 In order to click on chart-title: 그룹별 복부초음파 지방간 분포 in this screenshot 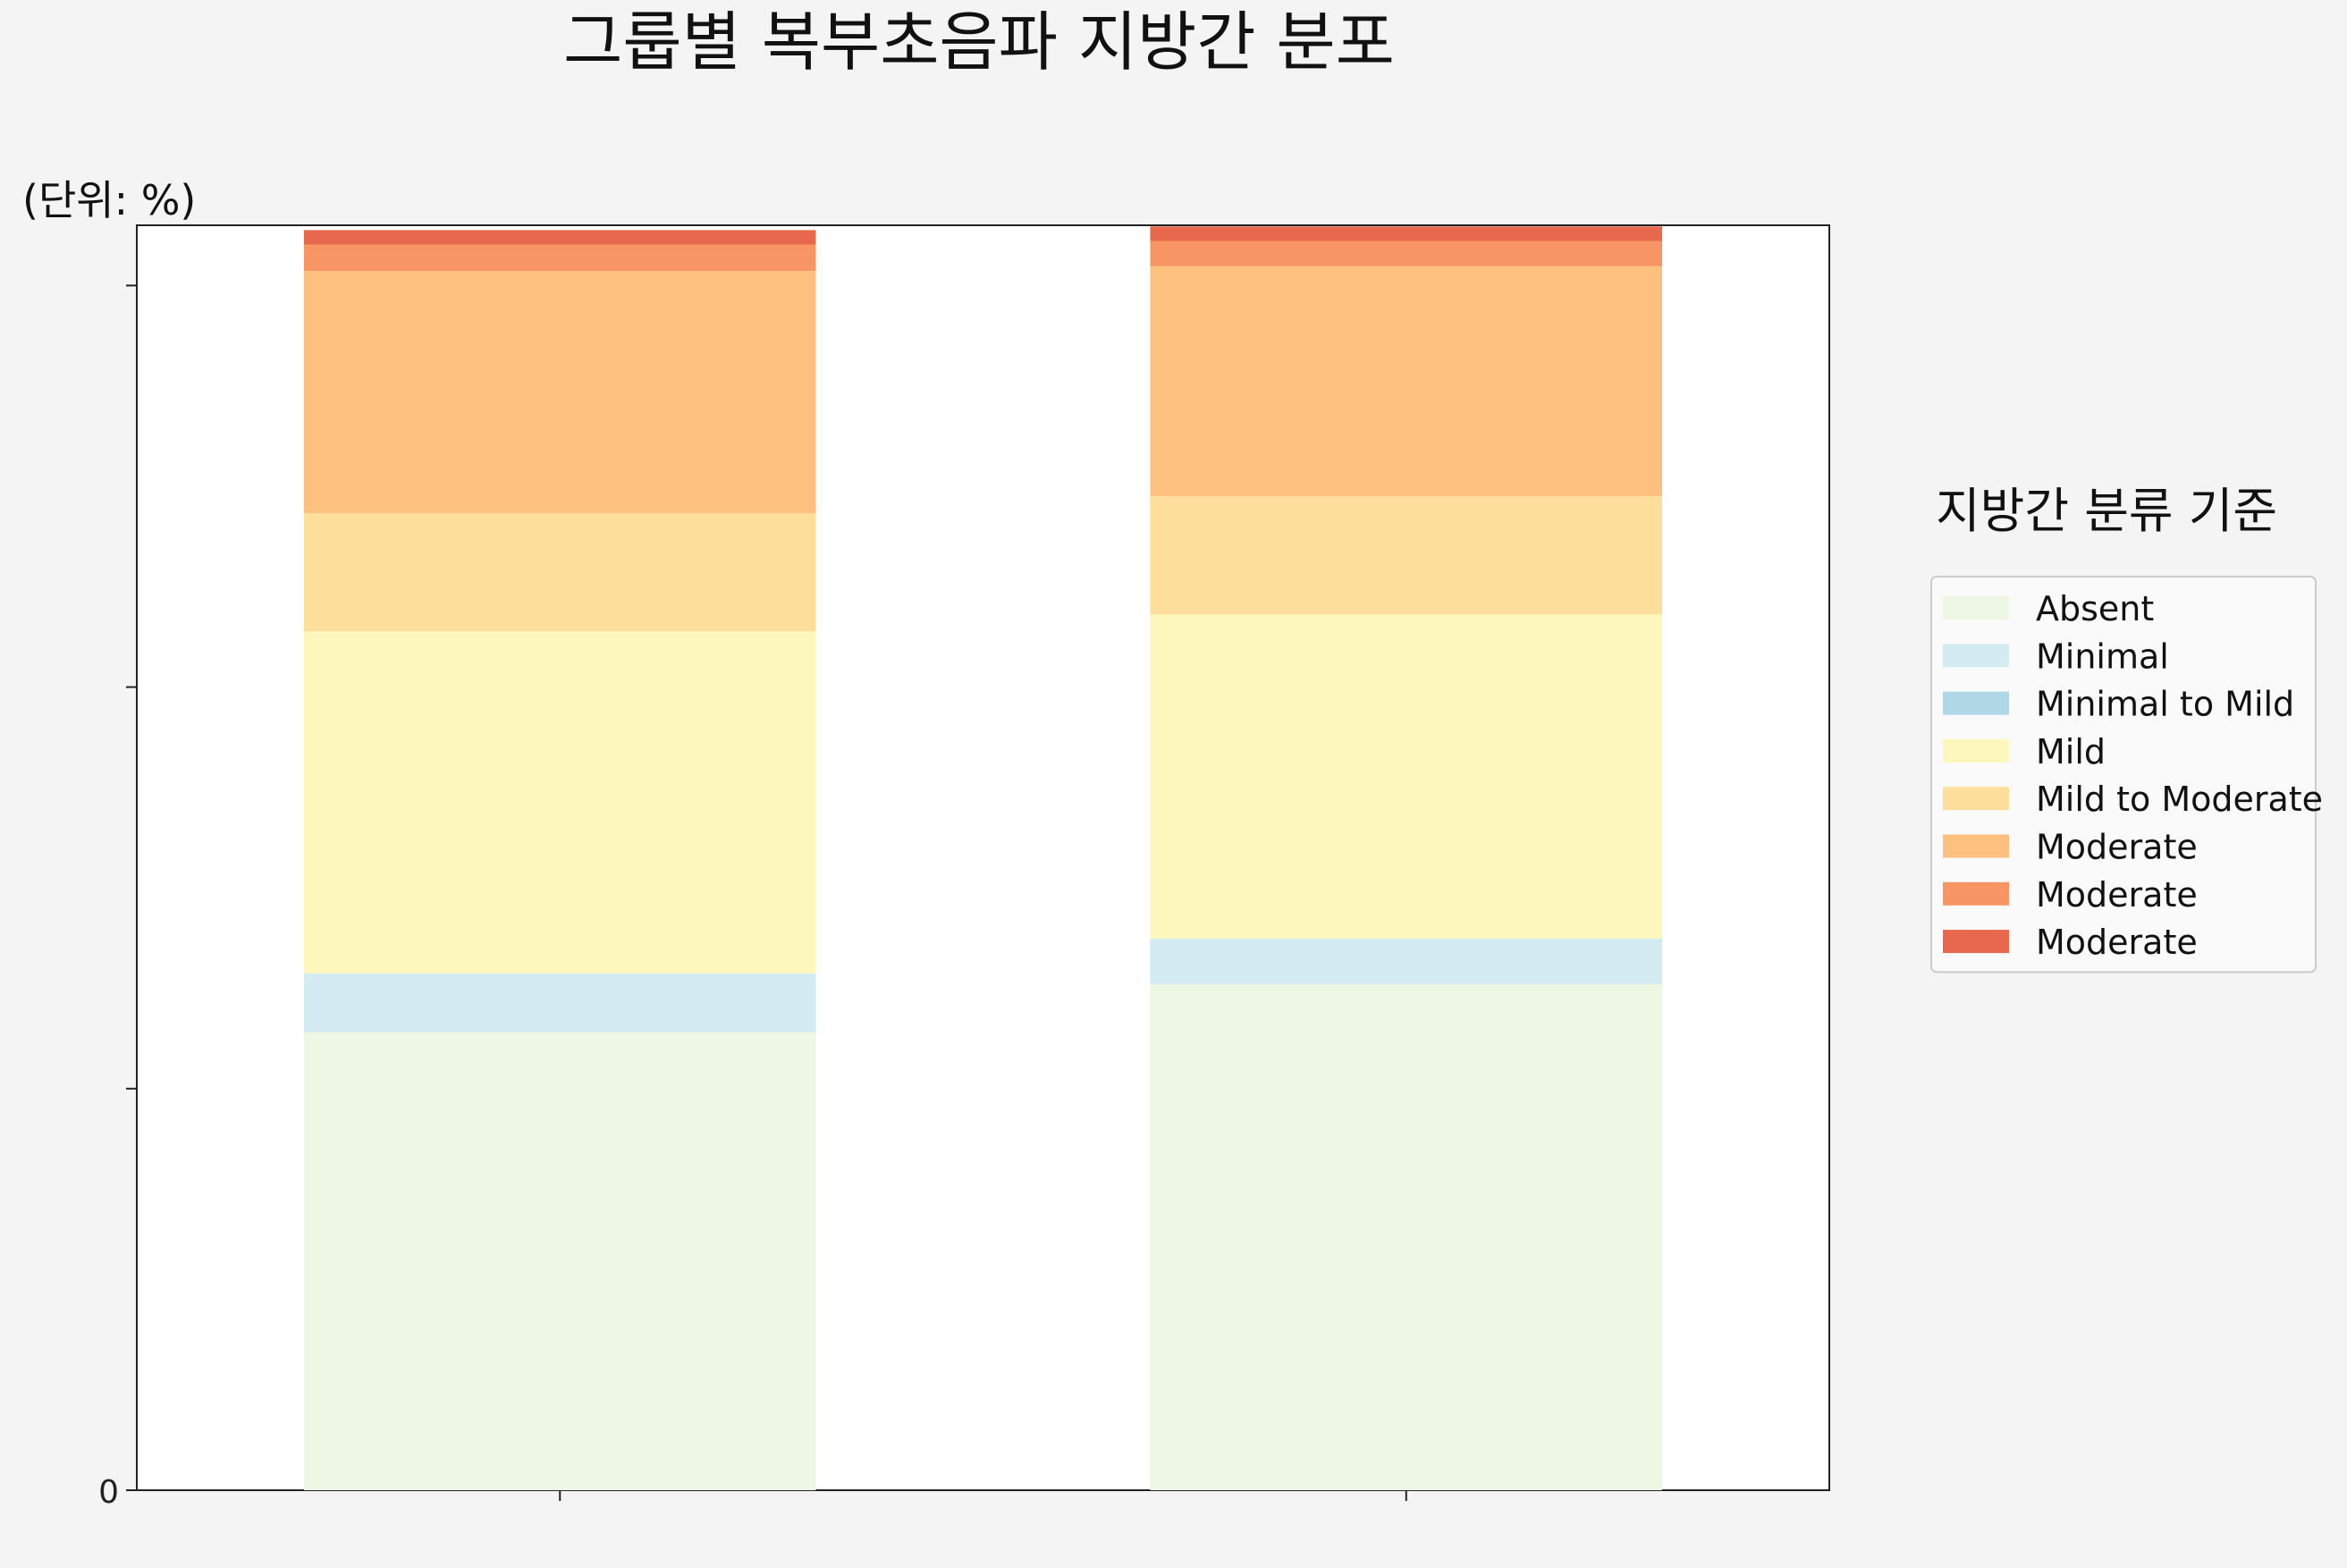, I will do `click(979, 42)`.